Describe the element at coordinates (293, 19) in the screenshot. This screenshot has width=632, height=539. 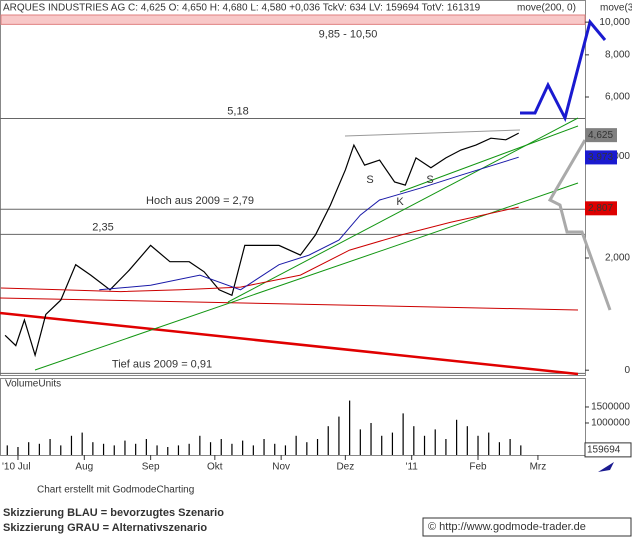
I see `resistance-band` at that location.